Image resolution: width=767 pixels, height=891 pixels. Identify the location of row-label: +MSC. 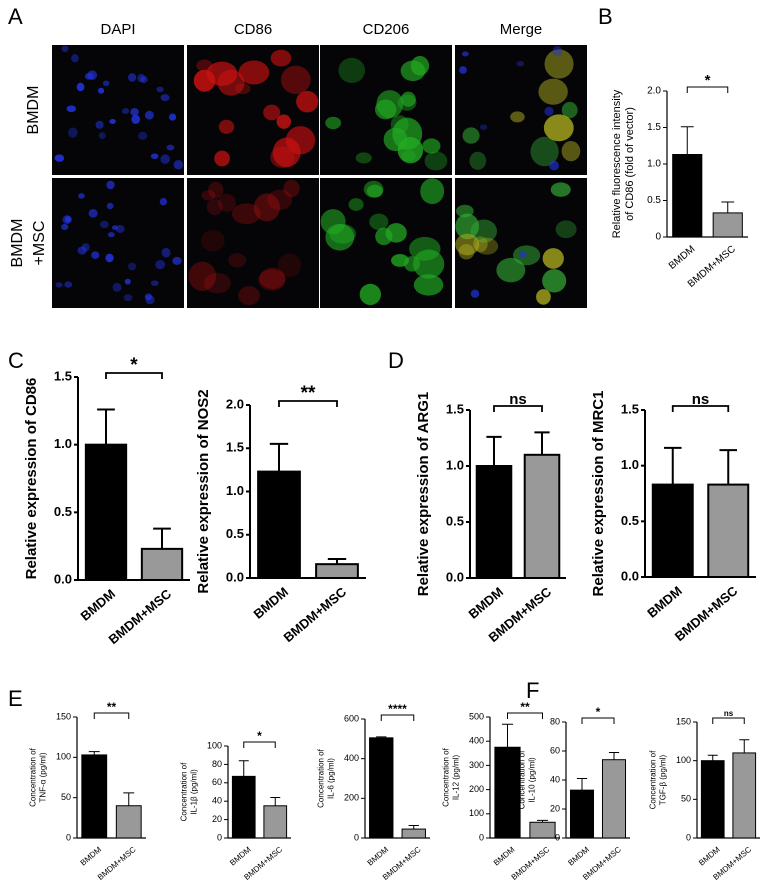
(39, 243).